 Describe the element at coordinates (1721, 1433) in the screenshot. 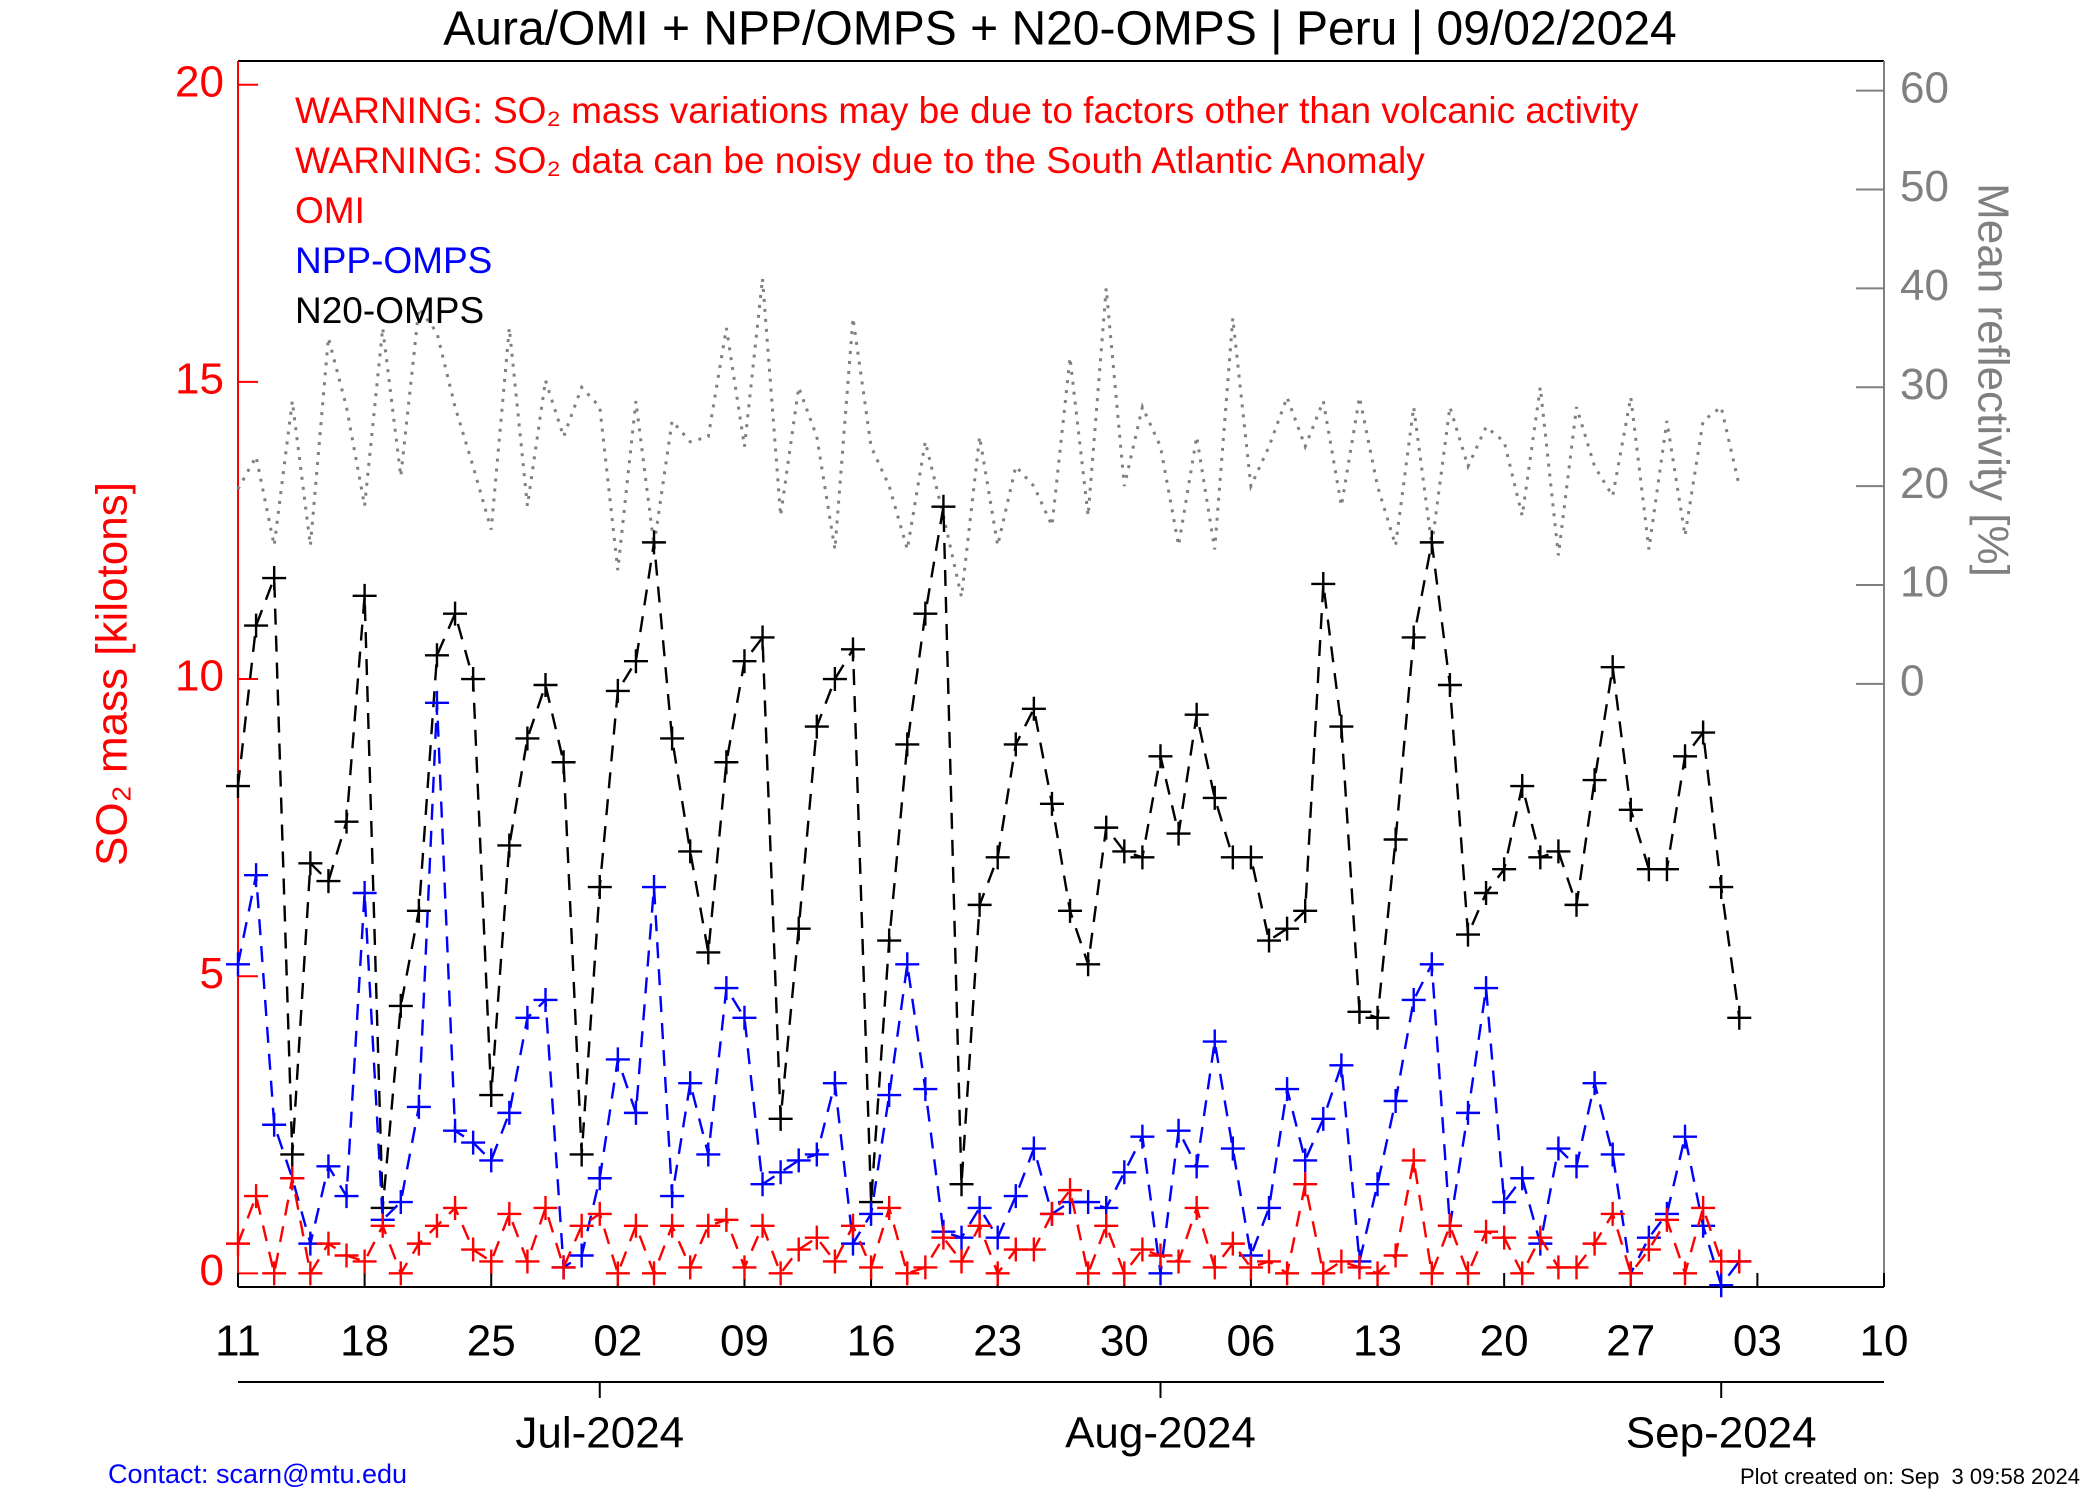

I see `month-tick-label: Sep-2024` at that location.